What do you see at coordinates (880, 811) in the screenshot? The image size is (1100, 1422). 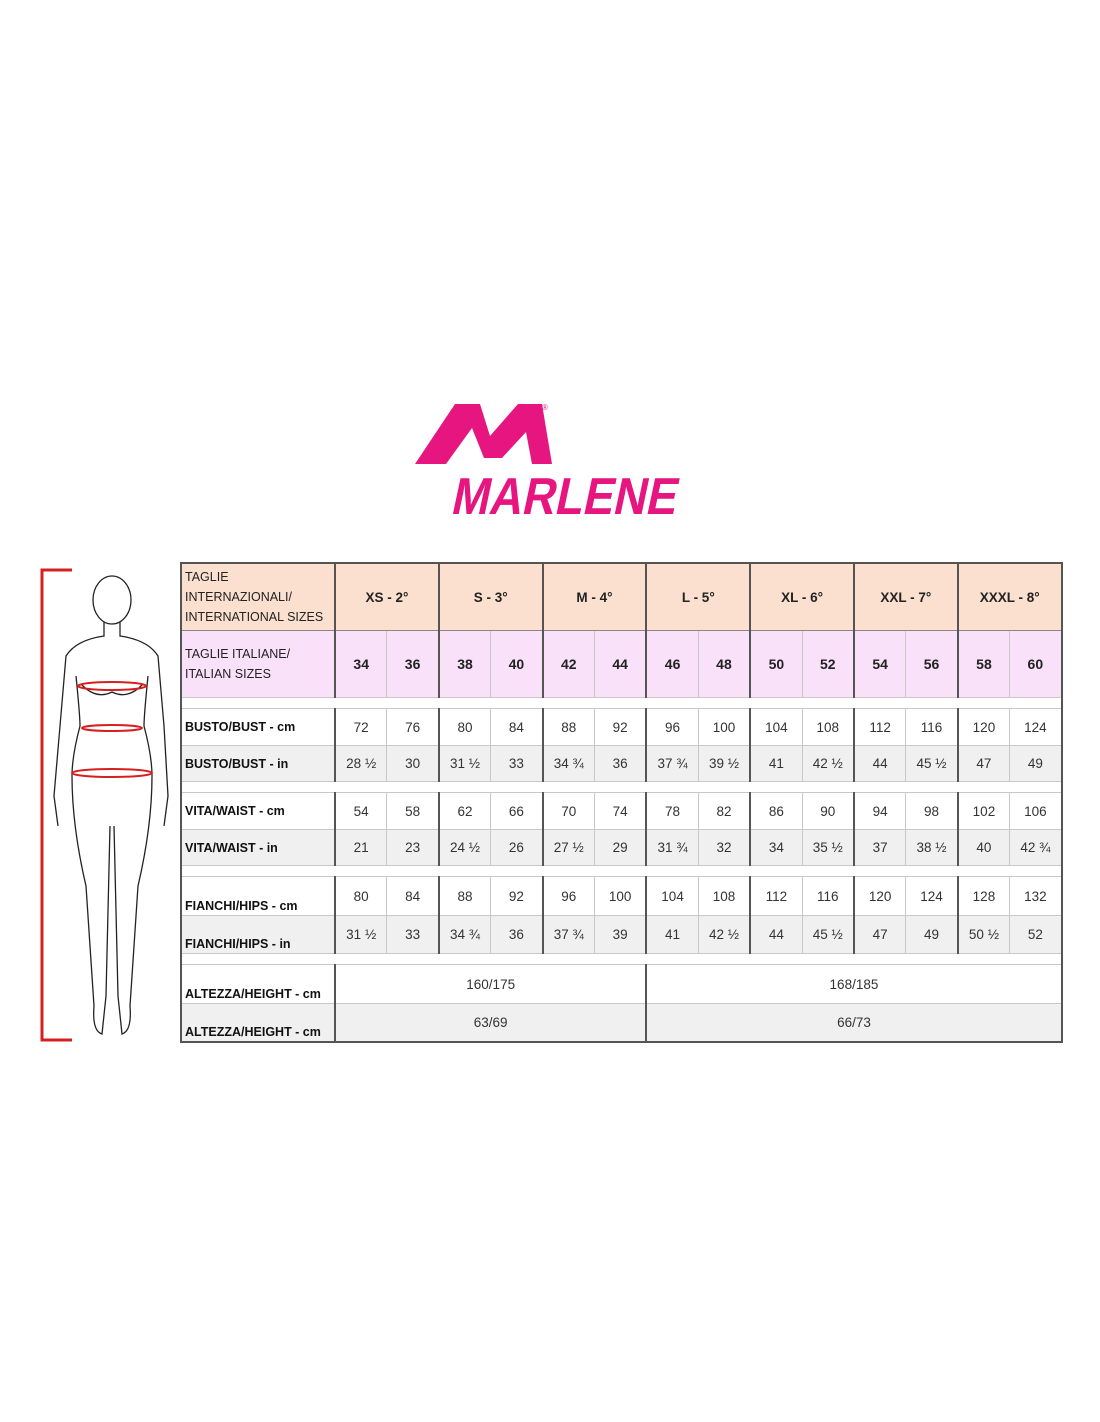 I see `measurement-value: 94` at bounding box center [880, 811].